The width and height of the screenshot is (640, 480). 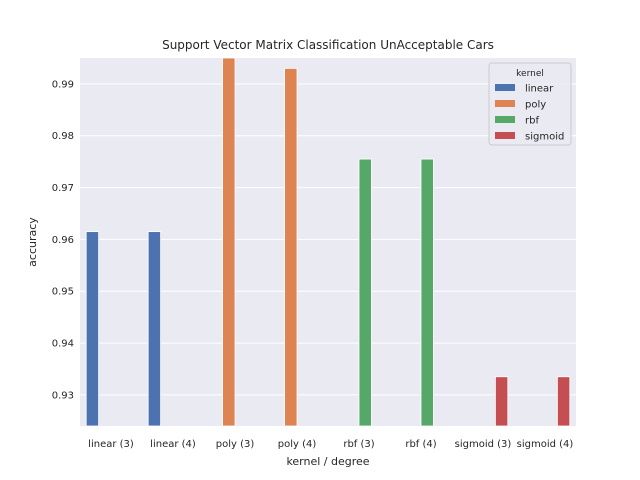 I want to click on y-tick-label: 0.99, so click(x=63, y=84).